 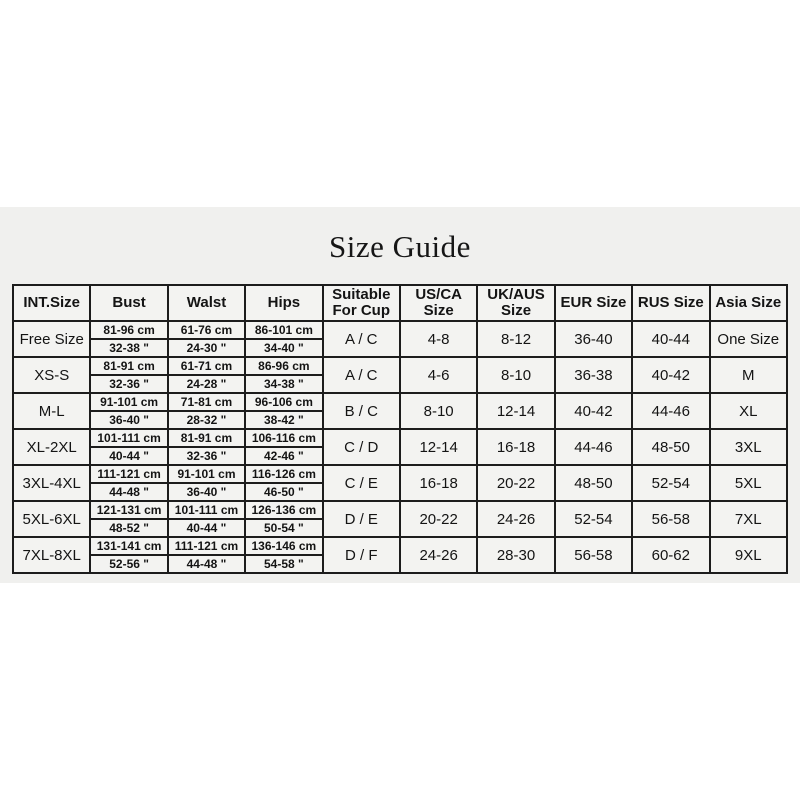 What do you see at coordinates (284, 438) in the screenshot?
I see `cell-hips-cm: 106-116 cm` at bounding box center [284, 438].